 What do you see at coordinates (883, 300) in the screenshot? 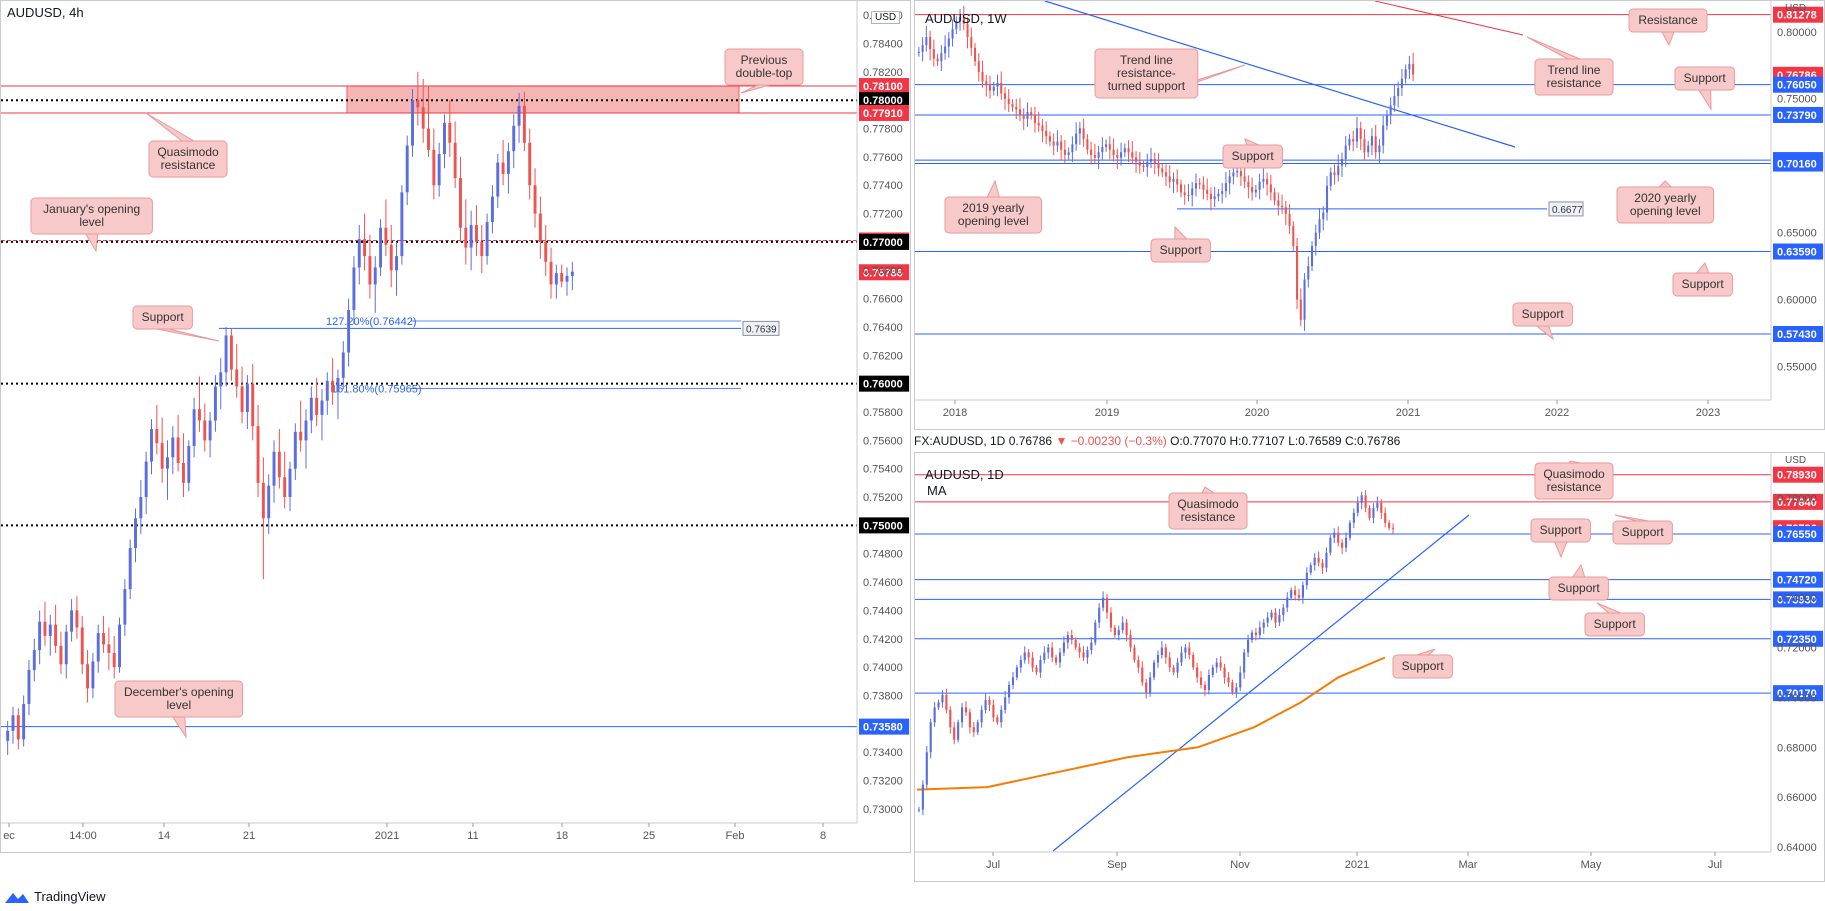
I see `h4-y-tick: 0.76600` at bounding box center [883, 300].